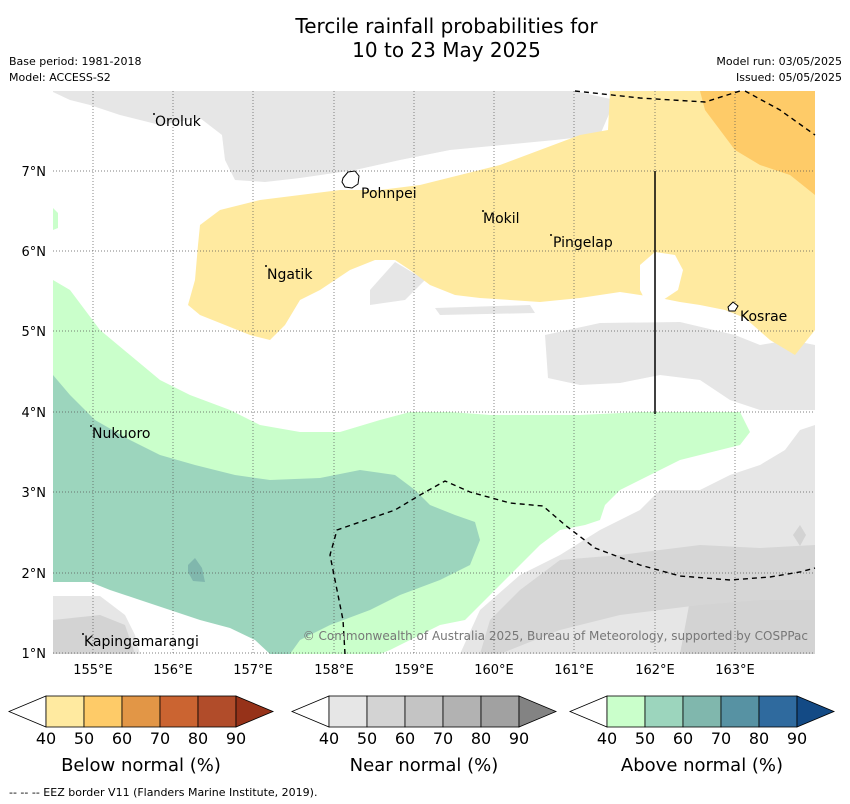 The width and height of the screenshot is (850, 804). I want to click on above-normal-region-west-sliver, so click(55, 219).